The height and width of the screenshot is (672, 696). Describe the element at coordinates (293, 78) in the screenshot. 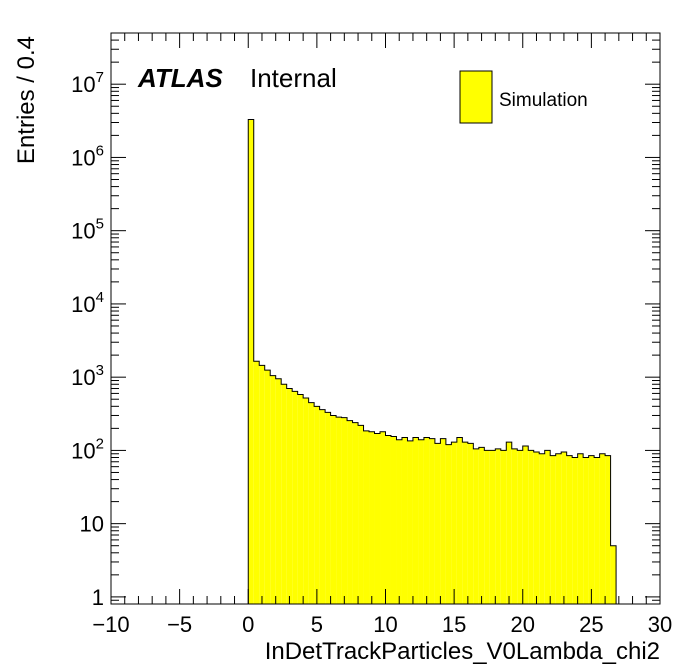

I see `atlas-internal-label: Internal` at that location.